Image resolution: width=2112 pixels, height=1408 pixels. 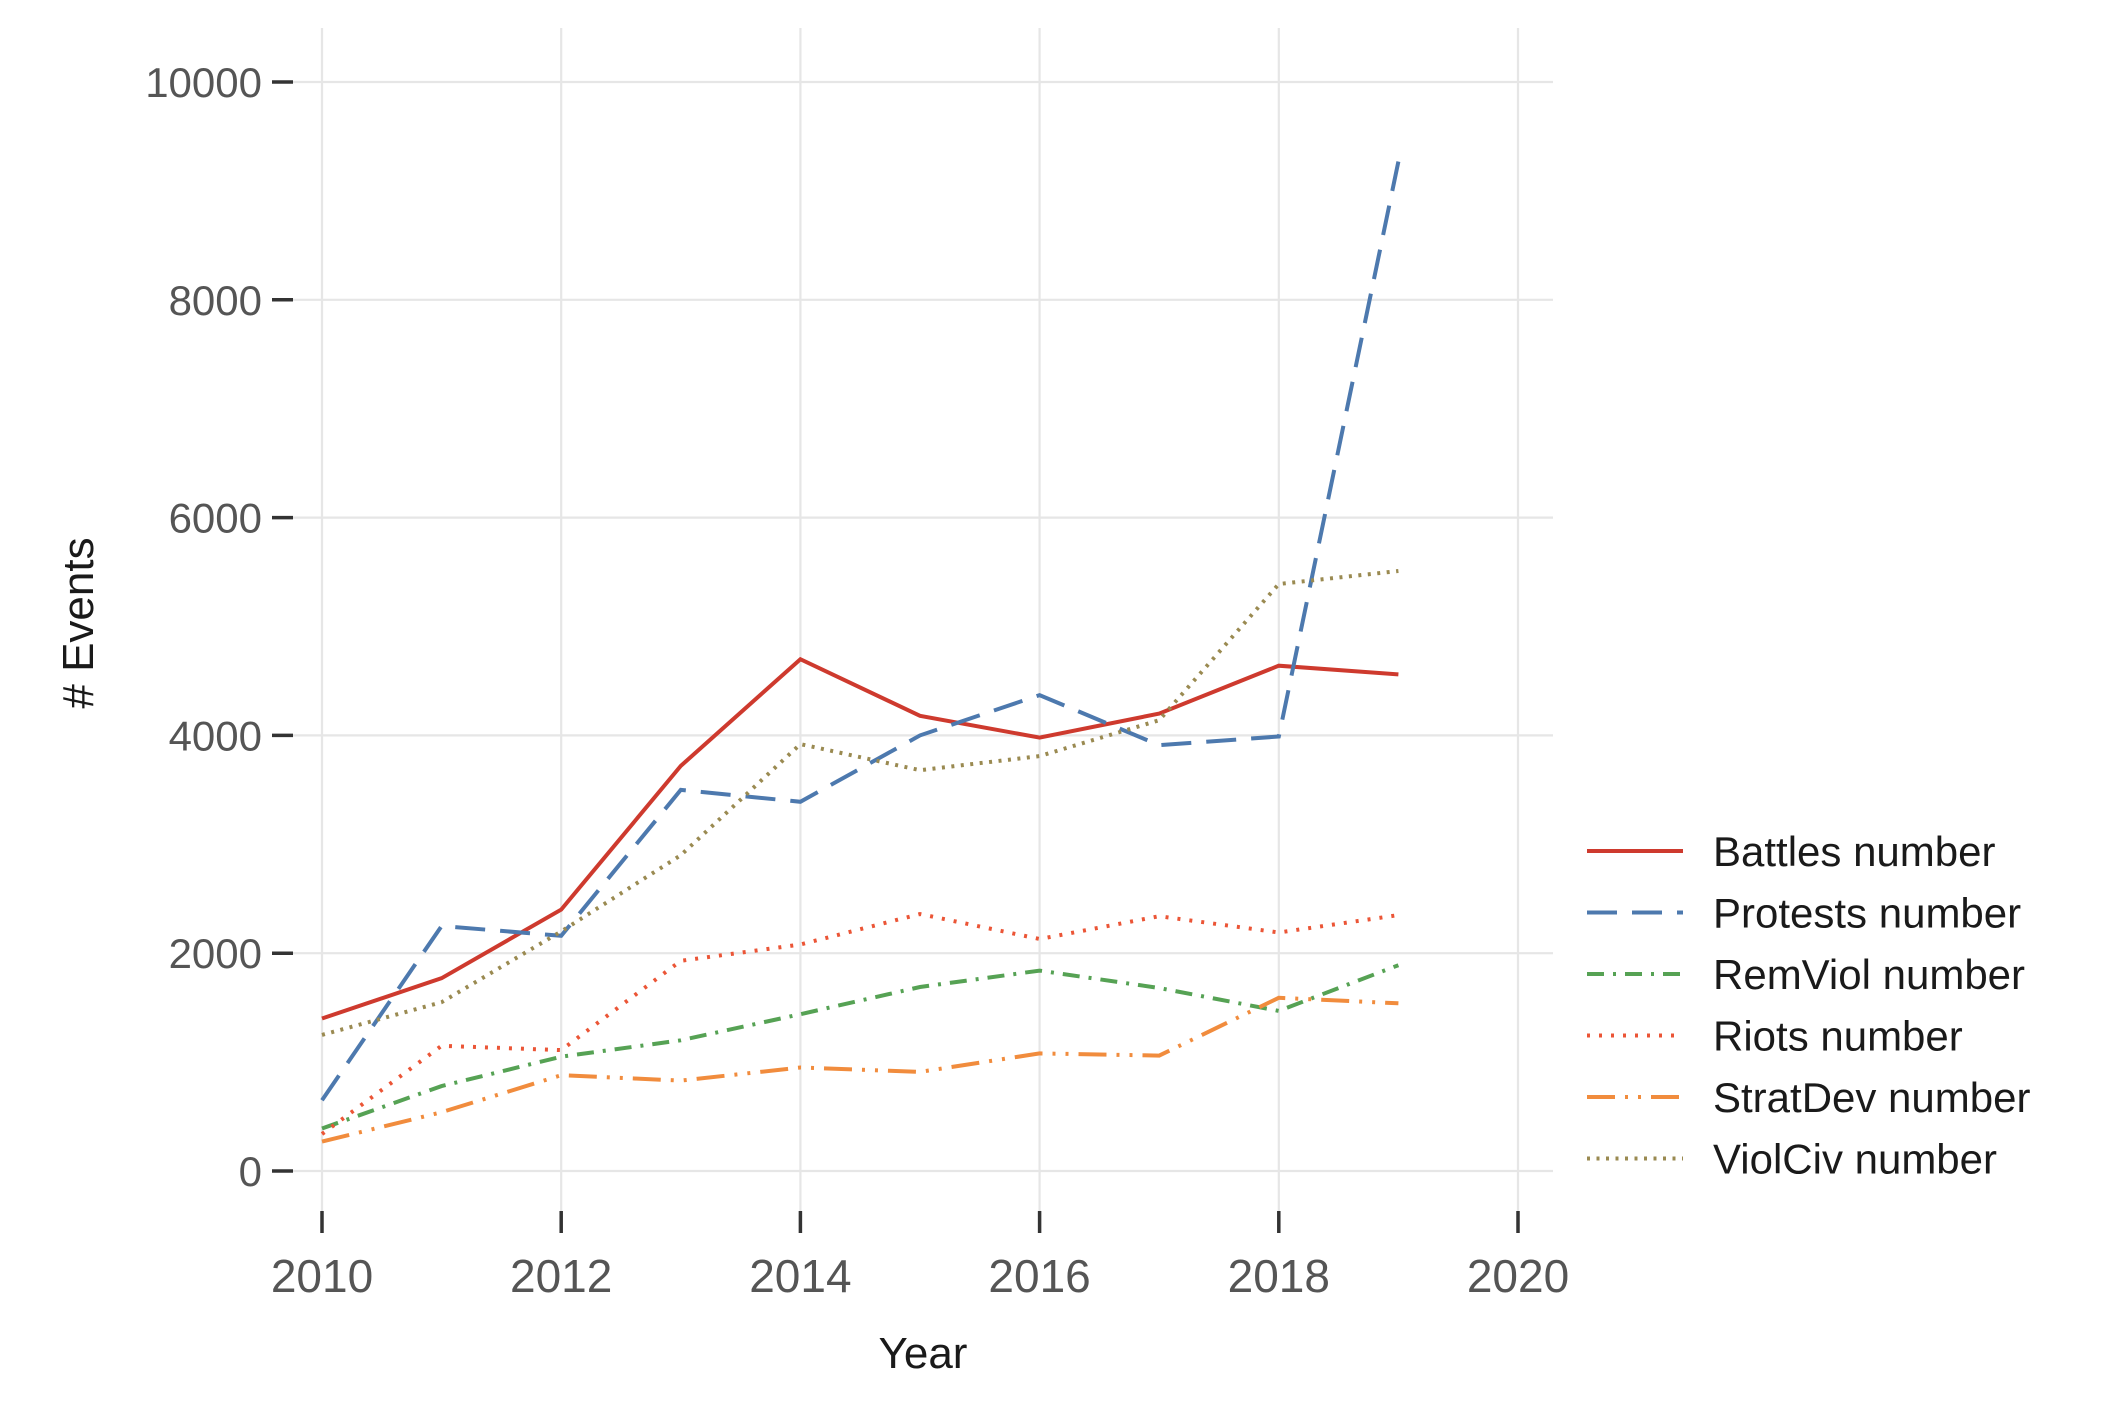 What do you see at coordinates (860, 1069) in the screenshot?
I see `line-stratdev-number` at bounding box center [860, 1069].